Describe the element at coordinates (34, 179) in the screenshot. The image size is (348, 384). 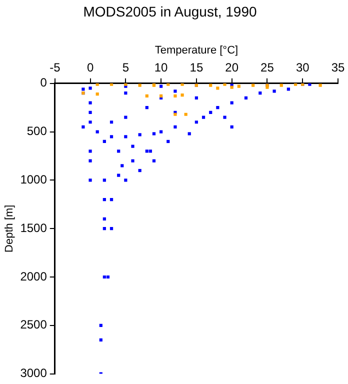
I see `y-tick-label: 1000` at that location.